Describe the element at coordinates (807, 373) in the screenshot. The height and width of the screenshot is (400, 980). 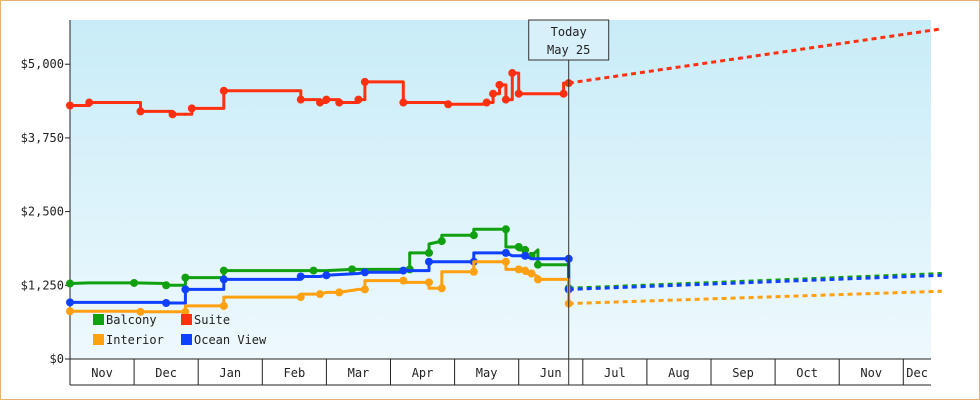
I see `month-label: Oct` at that location.